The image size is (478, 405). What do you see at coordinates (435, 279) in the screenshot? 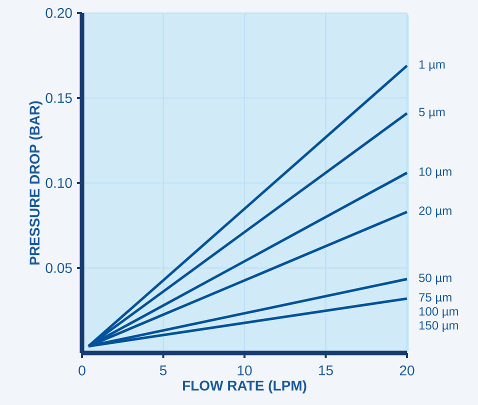
I see `series-label: 50 µm` at bounding box center [435, 279].